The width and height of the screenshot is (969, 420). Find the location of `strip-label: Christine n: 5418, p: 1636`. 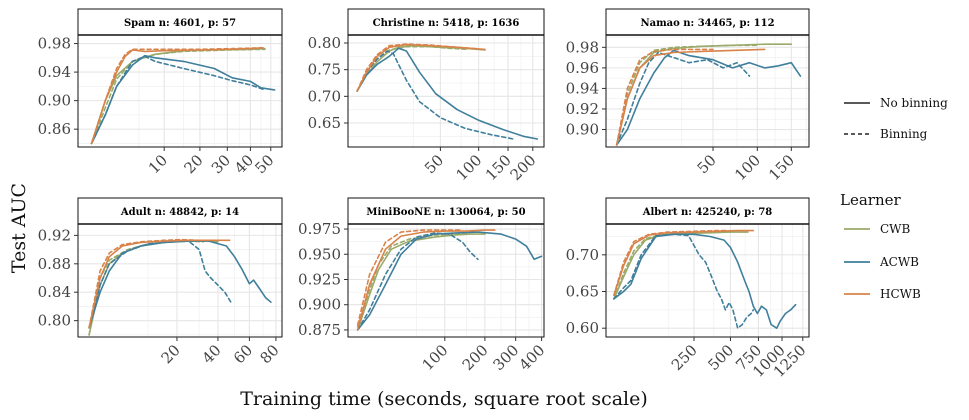

strip-label: Christine n: 5418, p: 1636 is located at coordinates (446, 23).